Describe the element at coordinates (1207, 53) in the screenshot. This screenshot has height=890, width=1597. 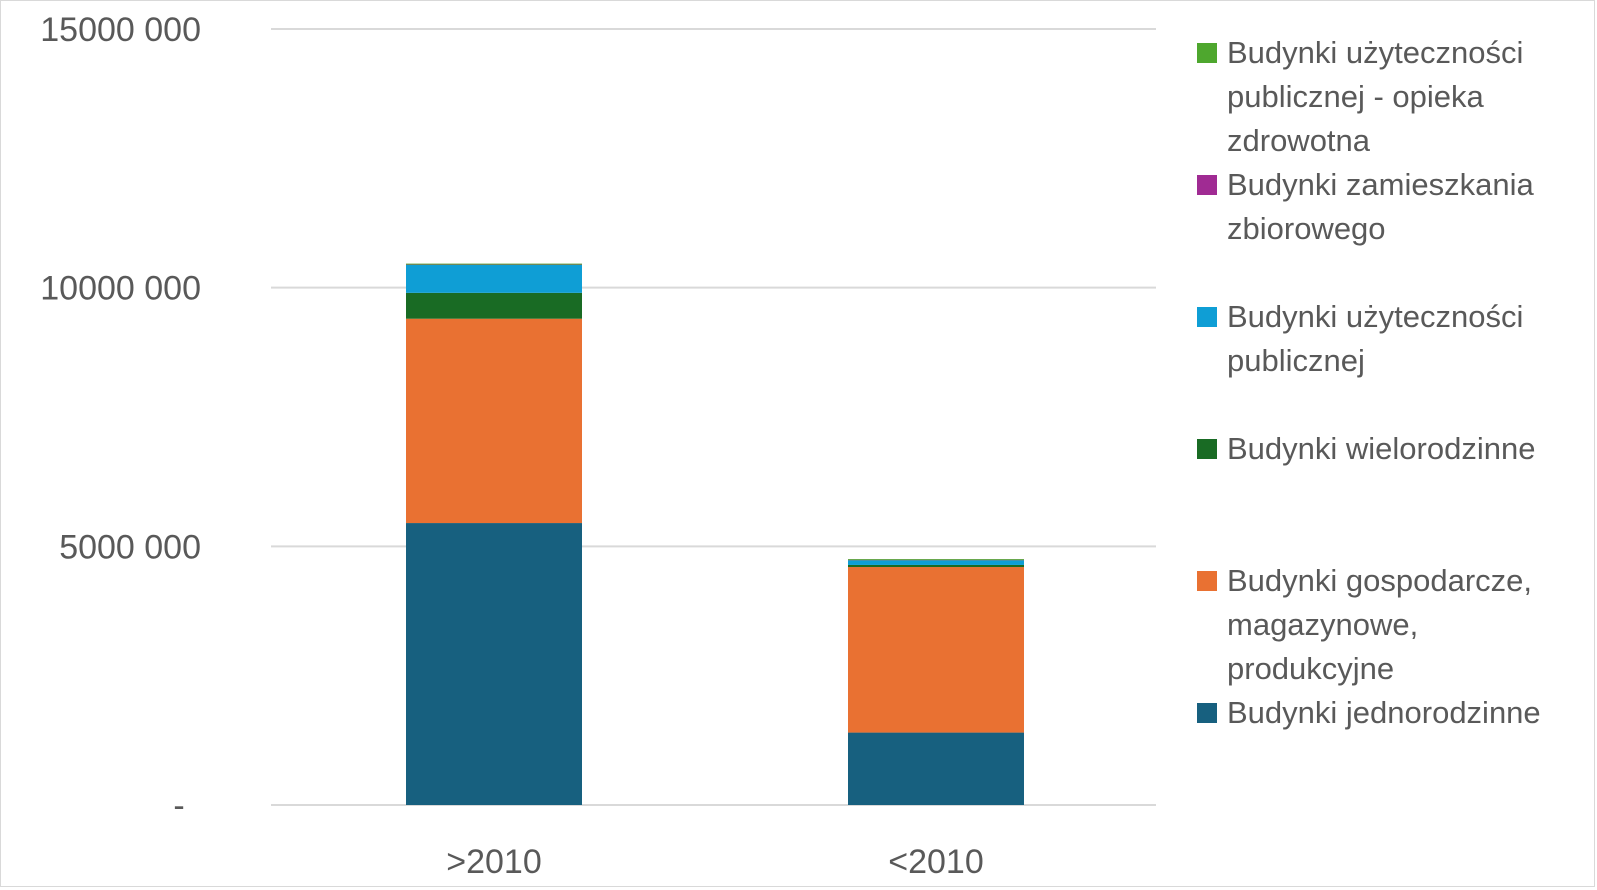
I see `green-square-icon` at that location.